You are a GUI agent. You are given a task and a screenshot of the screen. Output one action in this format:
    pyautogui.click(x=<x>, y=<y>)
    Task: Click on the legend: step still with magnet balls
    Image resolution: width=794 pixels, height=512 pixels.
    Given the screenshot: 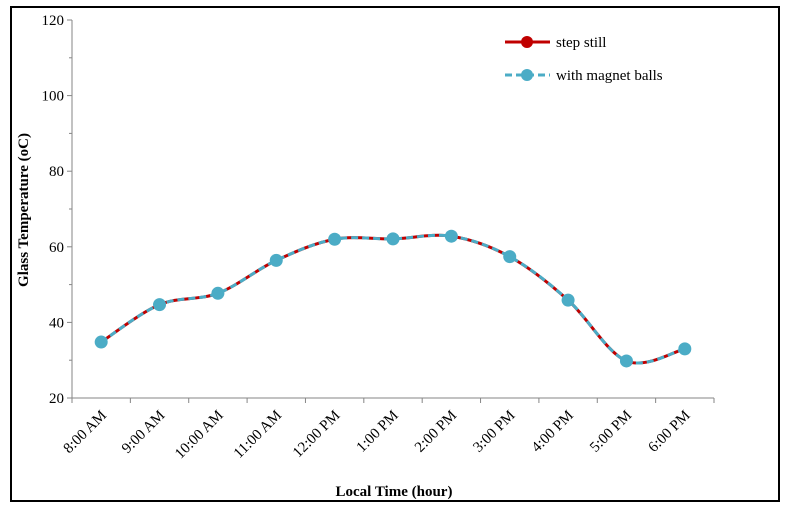 What is the action you would take?
    pyautogui.click(x=584, y=59)
    